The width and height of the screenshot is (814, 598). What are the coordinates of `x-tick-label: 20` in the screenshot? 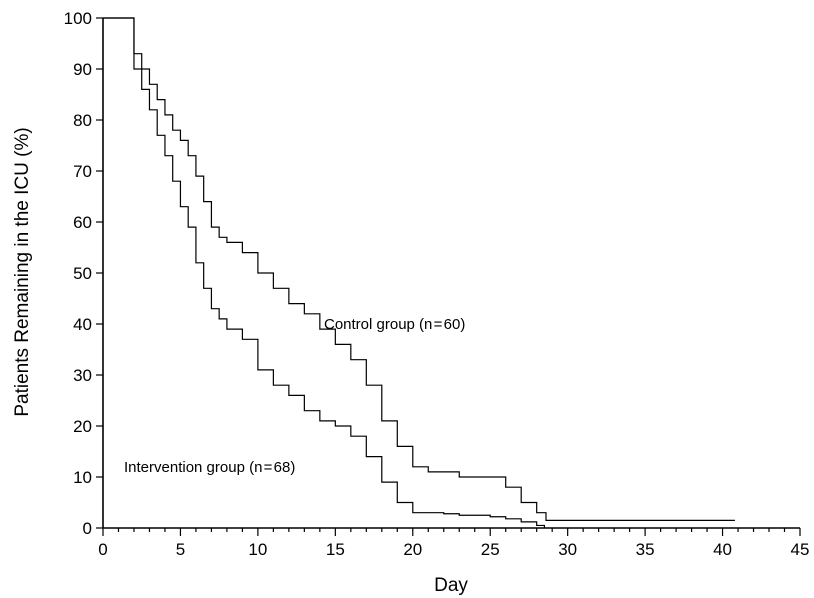 It's located at (412, 549).